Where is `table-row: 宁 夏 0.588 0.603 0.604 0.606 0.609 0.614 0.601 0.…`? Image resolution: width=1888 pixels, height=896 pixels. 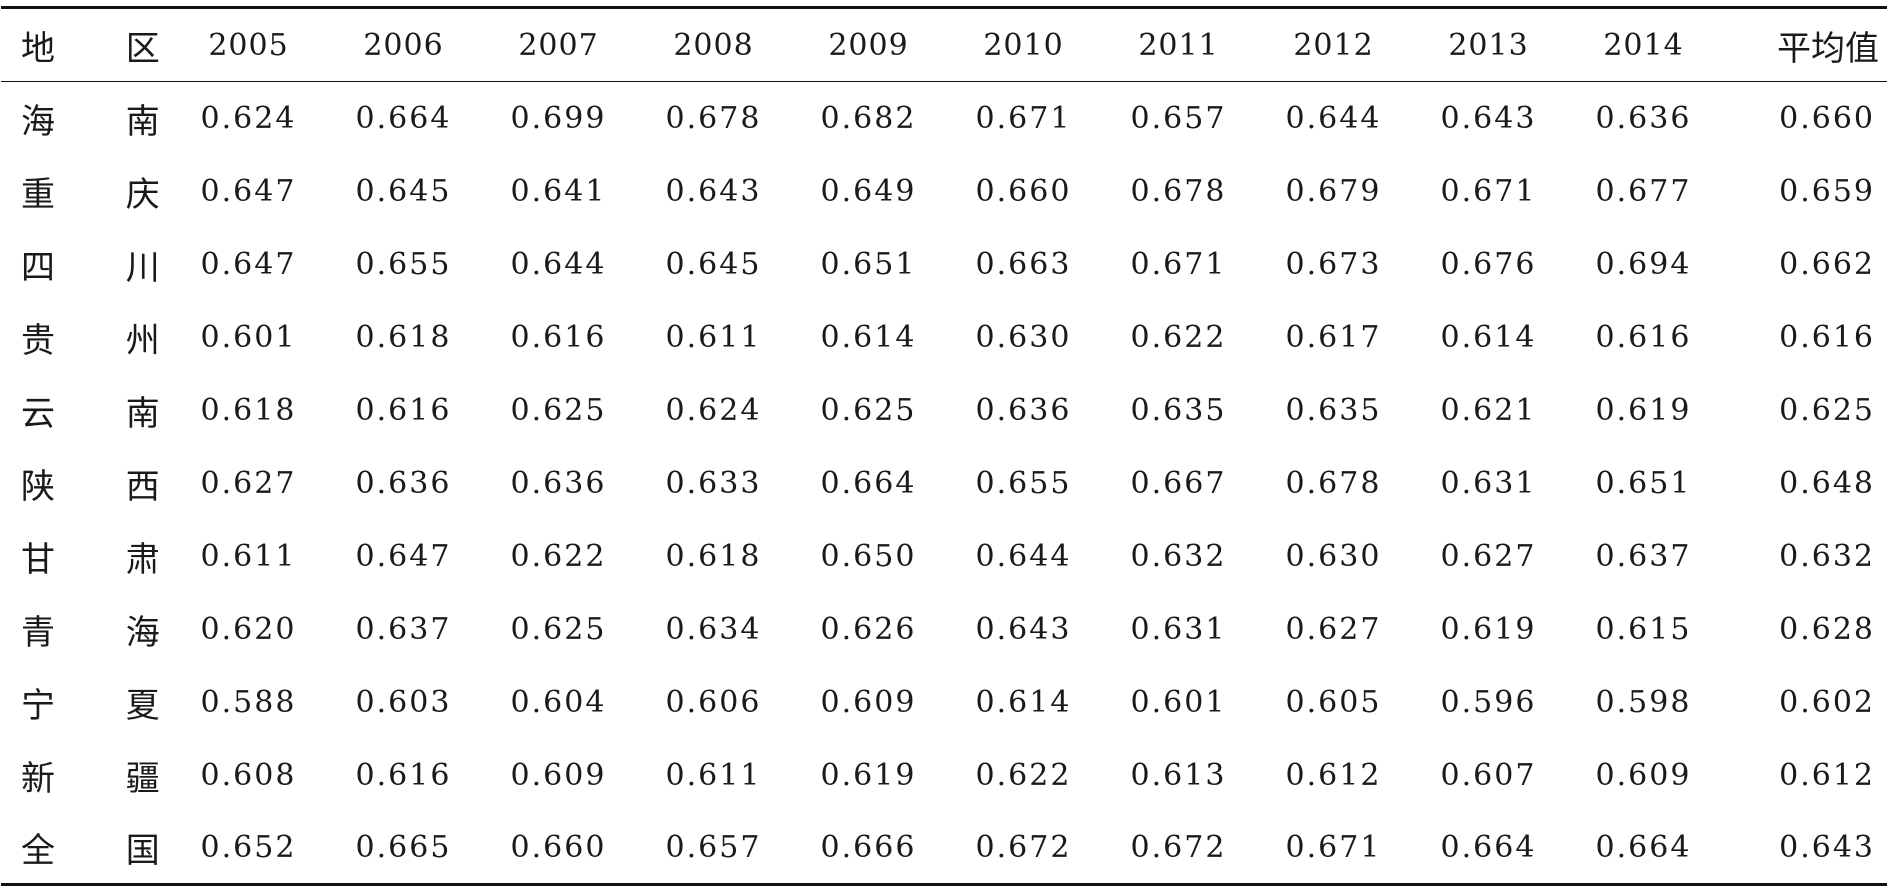
table-row: 宁 夏 0.588 0.603 0.604 0.606 0.609 0.614 0.601 0.… is located at coordinates (944, 702).